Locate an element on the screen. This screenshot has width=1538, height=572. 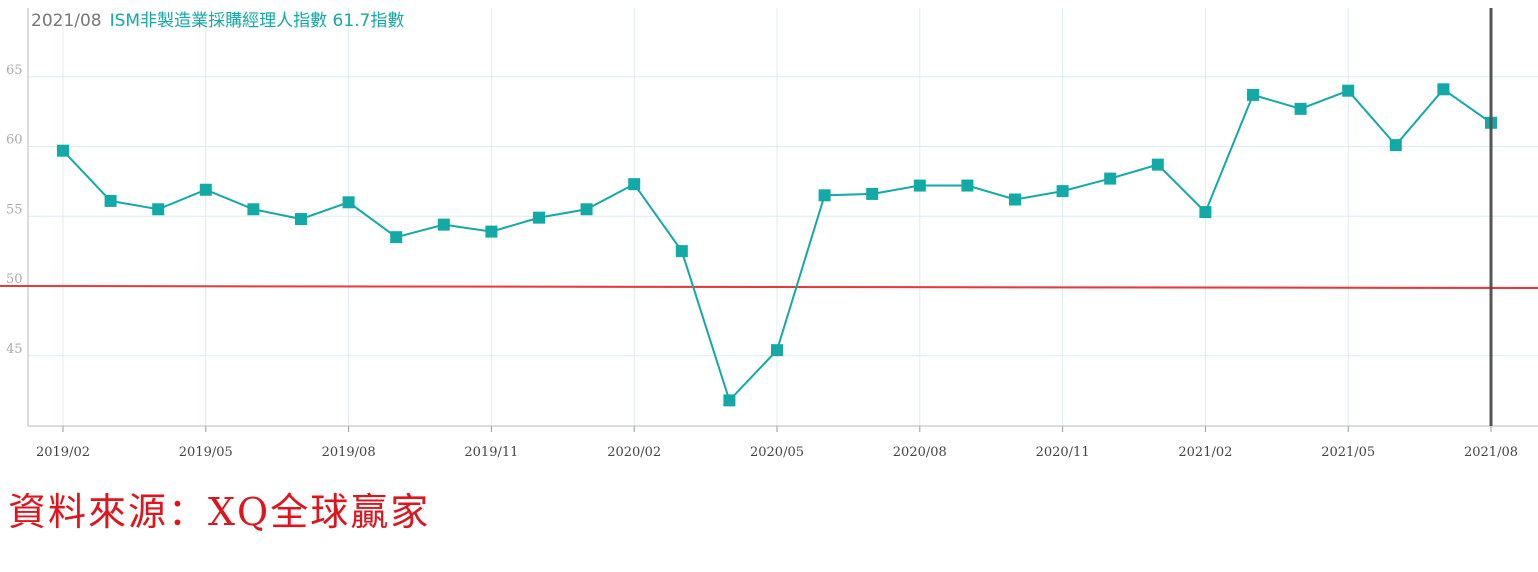
legend-date: 2021/08 is located at coordinates (66, 21).